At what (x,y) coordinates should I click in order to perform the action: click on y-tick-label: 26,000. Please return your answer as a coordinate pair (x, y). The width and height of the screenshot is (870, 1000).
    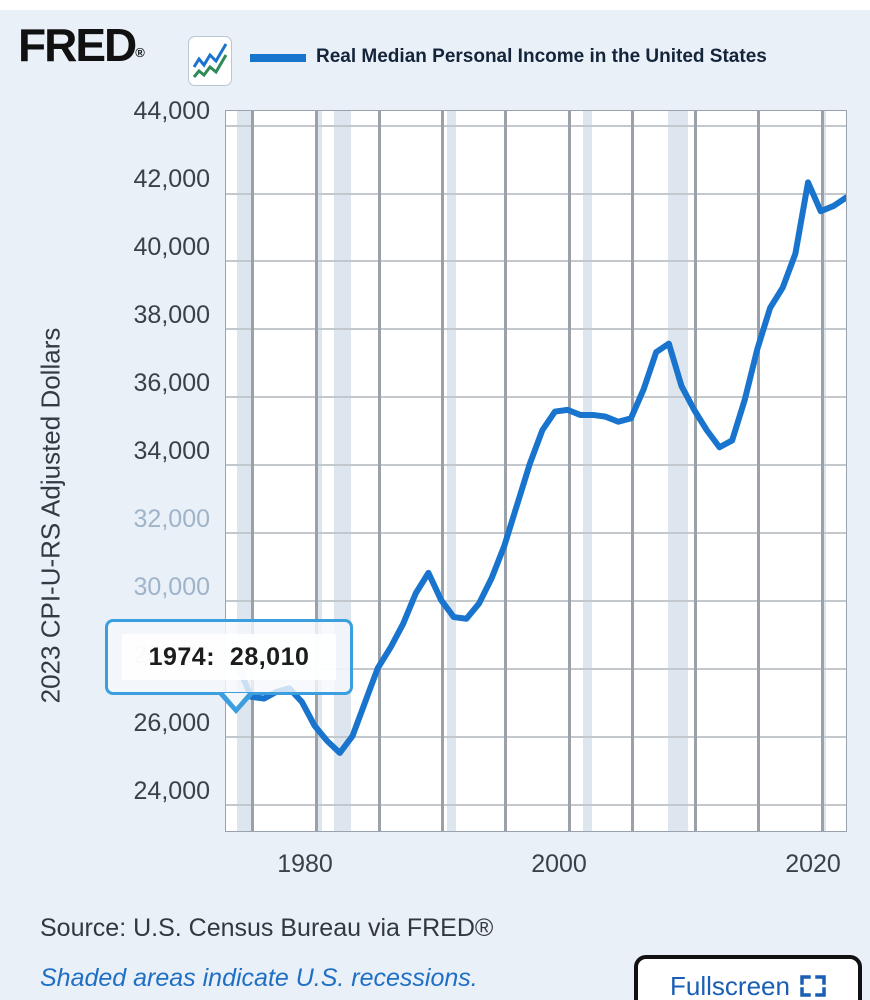
    Looking at the image, I should click on (171, 723).